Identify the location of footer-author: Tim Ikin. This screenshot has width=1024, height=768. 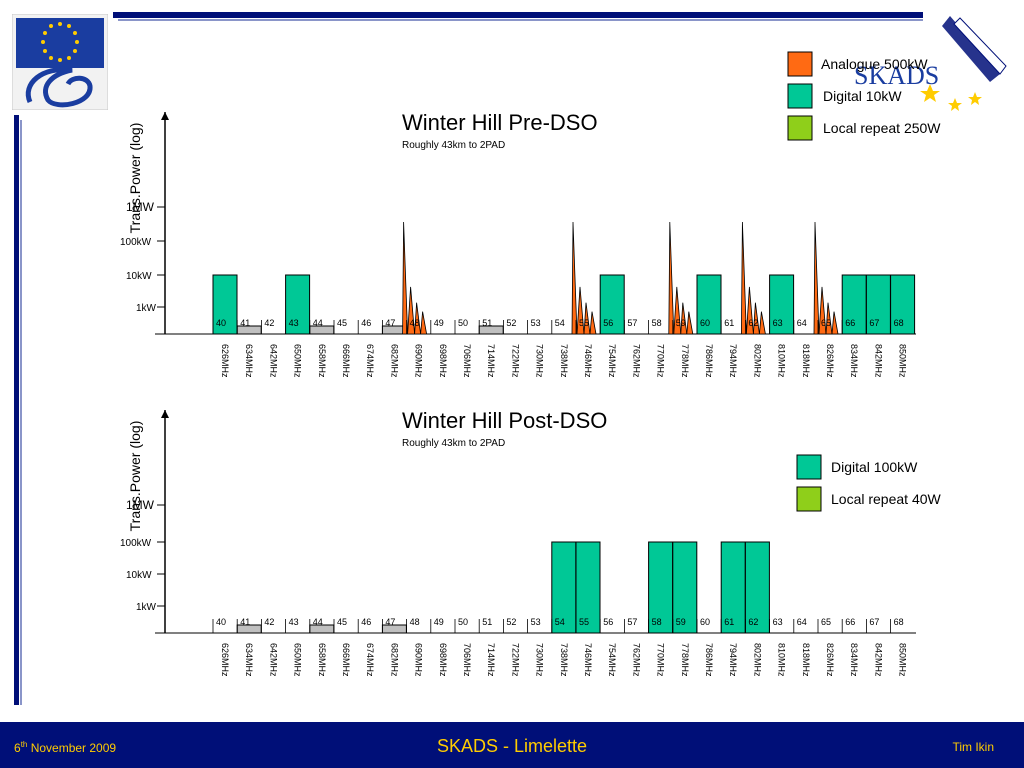
(973, 747).